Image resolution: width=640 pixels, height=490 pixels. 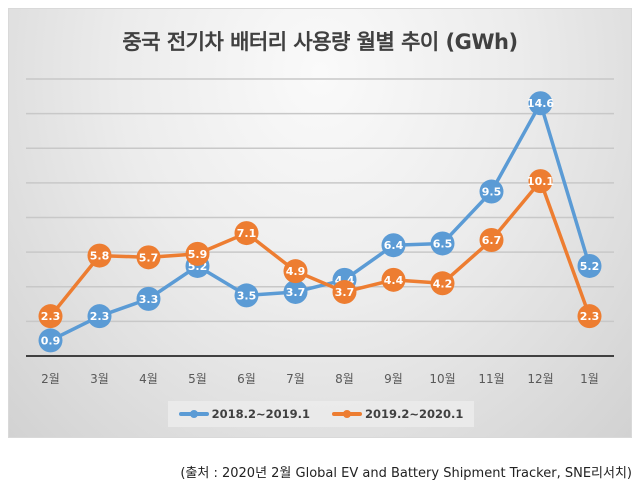 I want to click on data-label: 4.9, so click(x=296, y=271).